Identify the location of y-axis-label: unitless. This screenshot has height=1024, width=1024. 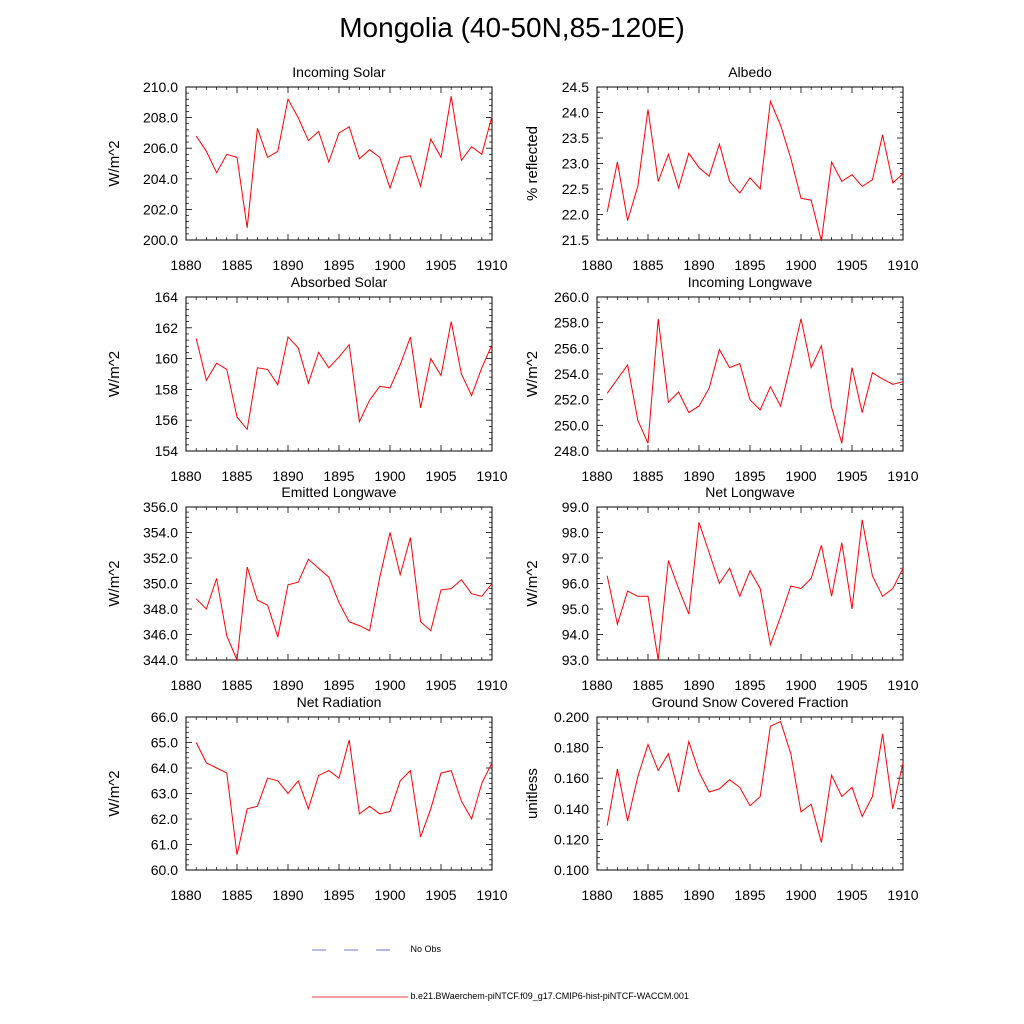
(532, 793).